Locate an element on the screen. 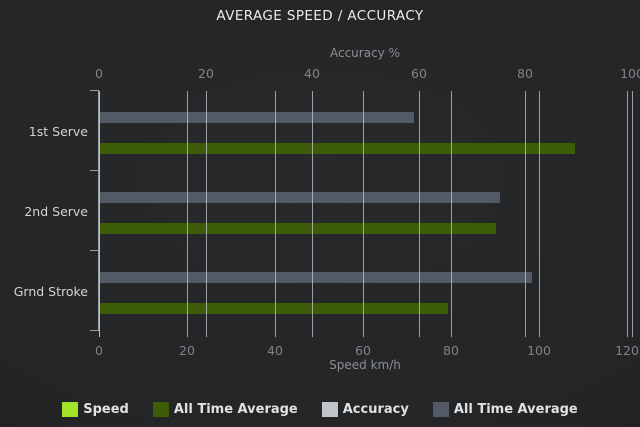 This screenshot has width=640, height=427. legend-item: Speed is located at coordinates (95, 409).